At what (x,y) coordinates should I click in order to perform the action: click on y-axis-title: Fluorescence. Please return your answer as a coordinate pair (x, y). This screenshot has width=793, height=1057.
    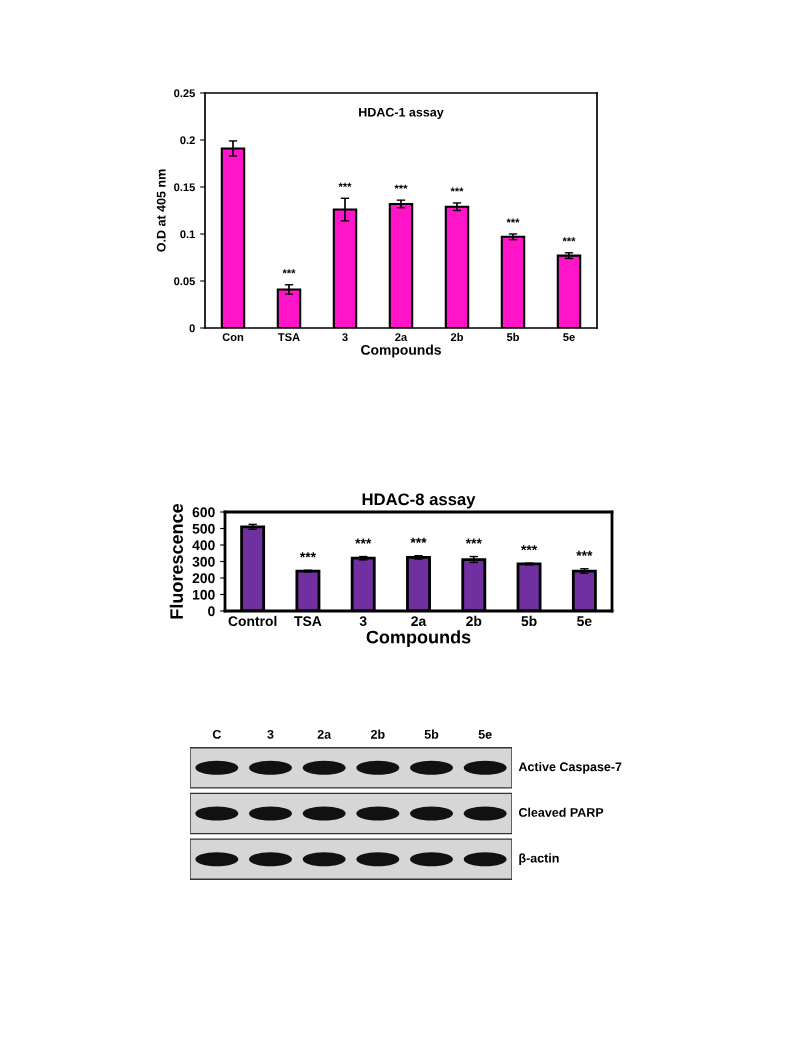
    Looking at the image, I should click on (176, 561).